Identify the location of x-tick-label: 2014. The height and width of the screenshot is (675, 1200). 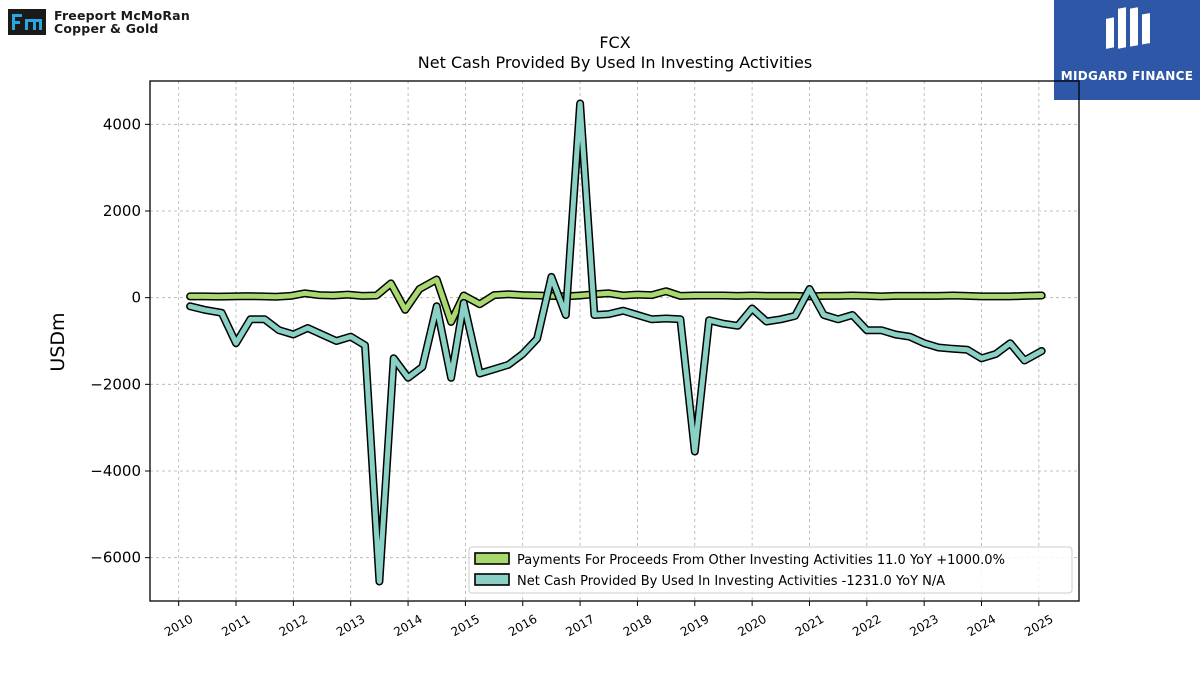
(407, 625).